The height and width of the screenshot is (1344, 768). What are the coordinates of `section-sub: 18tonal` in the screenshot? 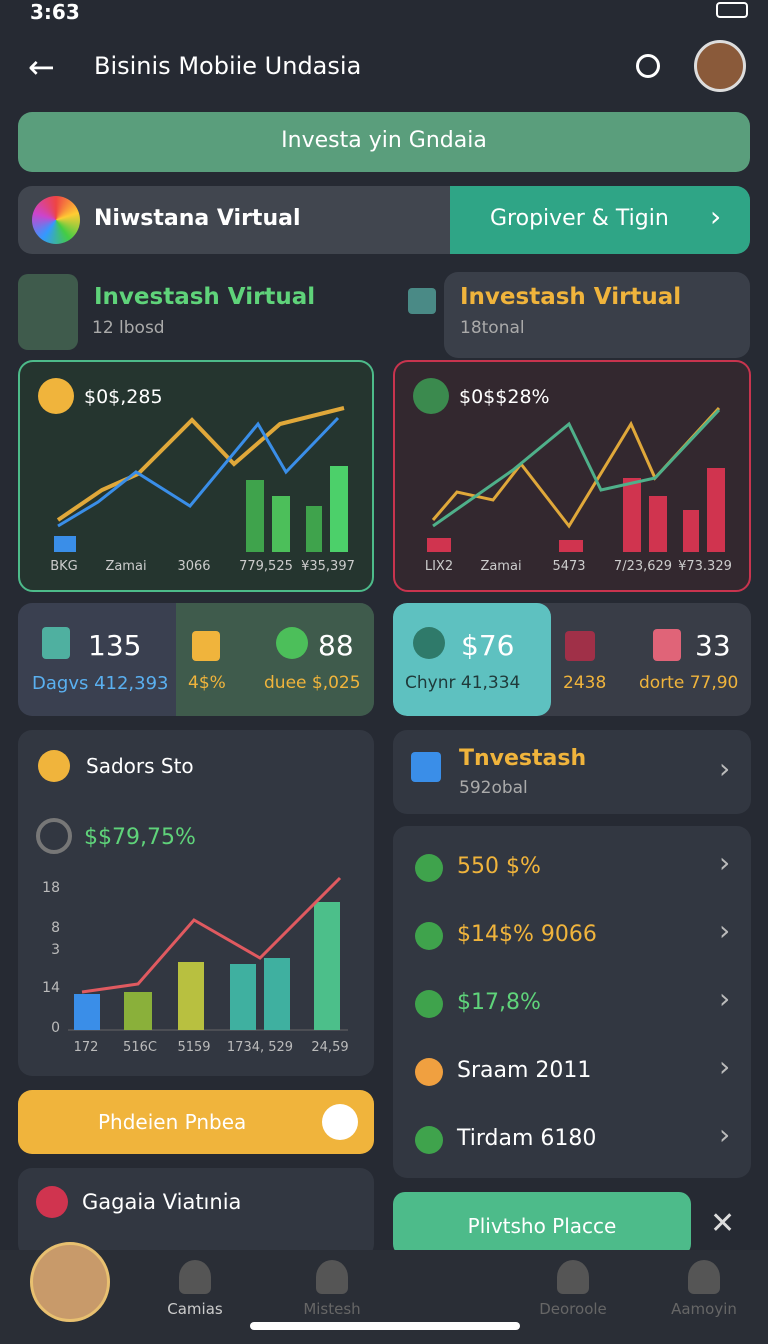 It's located at (492, 328).